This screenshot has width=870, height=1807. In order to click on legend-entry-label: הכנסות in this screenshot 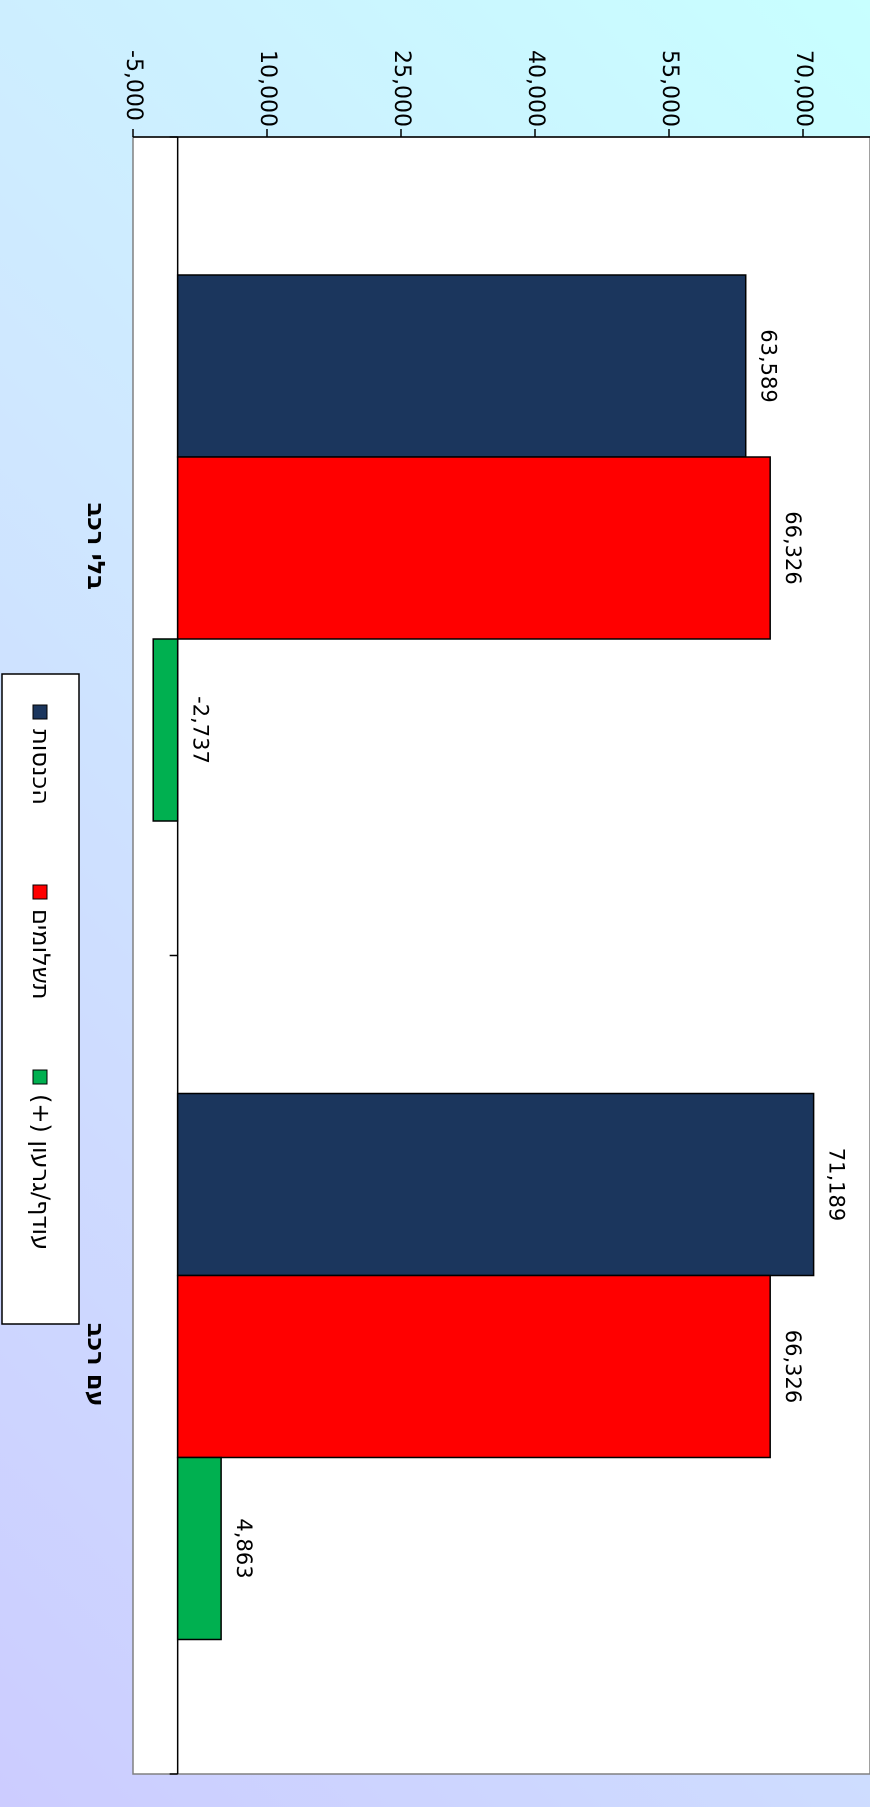, I will do `click(41, 767)`.